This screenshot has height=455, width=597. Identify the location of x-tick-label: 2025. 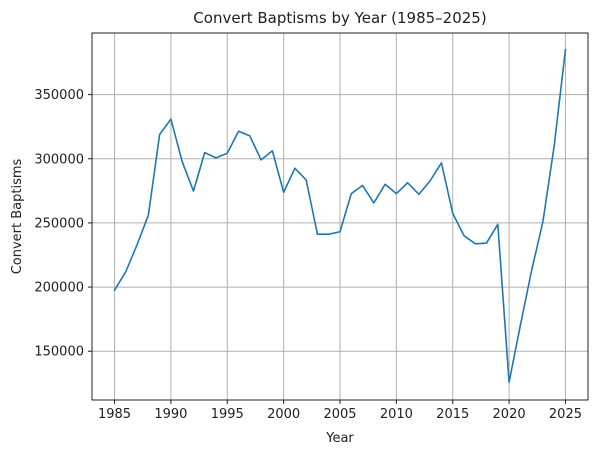
(565, 414).